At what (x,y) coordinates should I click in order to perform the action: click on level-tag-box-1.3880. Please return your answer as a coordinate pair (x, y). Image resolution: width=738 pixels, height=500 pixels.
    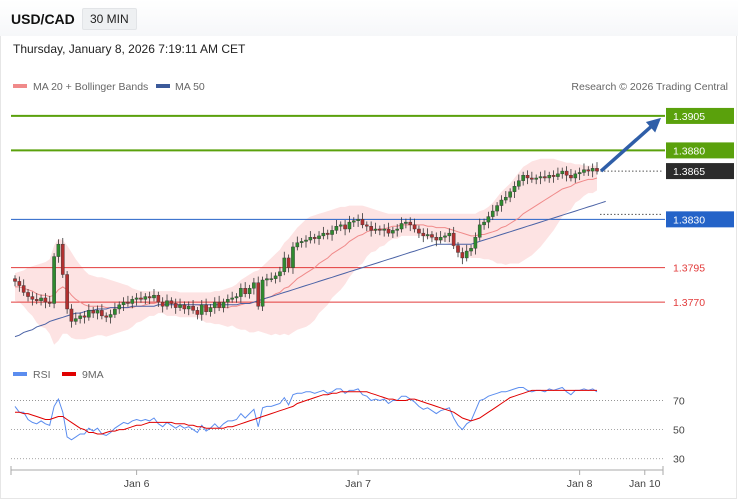
    Looking at the image, I should click on (700, 150).